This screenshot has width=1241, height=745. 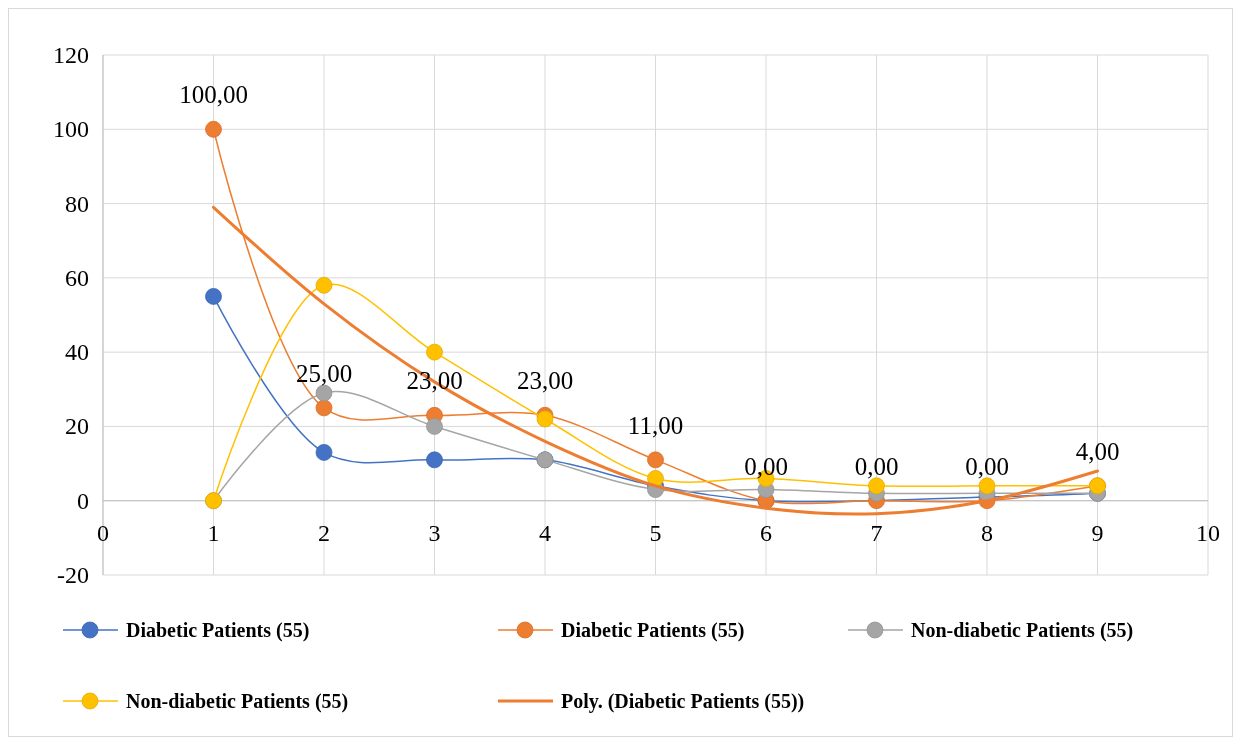 I want to click on x-tick-label: 6, so click(x=766, y=532).